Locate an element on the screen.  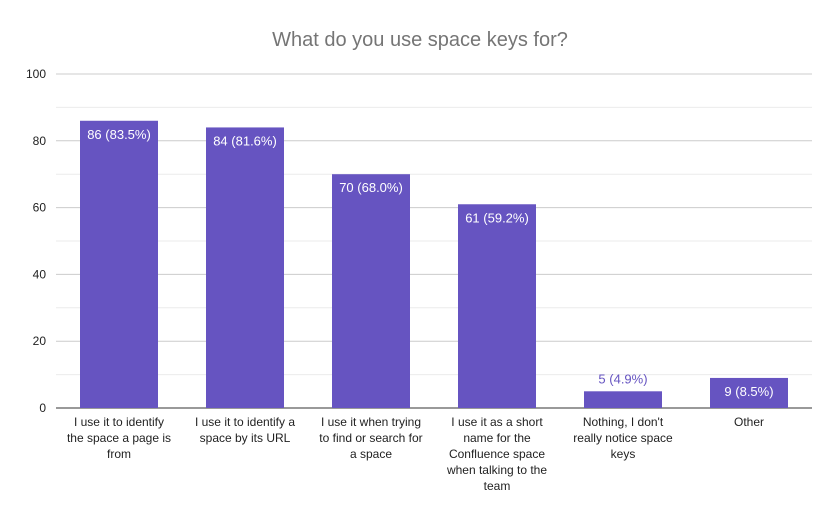
y-tick-label: 20 is located at coordinates (40, 341).